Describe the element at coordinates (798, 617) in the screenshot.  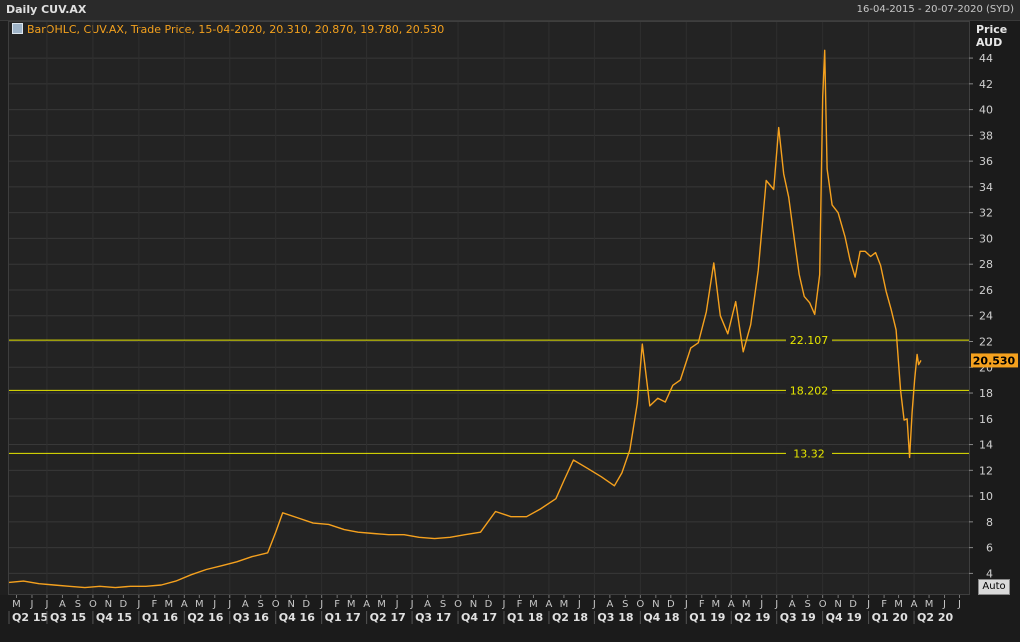
I see `x-quarter-label: Q3 19` at that location.